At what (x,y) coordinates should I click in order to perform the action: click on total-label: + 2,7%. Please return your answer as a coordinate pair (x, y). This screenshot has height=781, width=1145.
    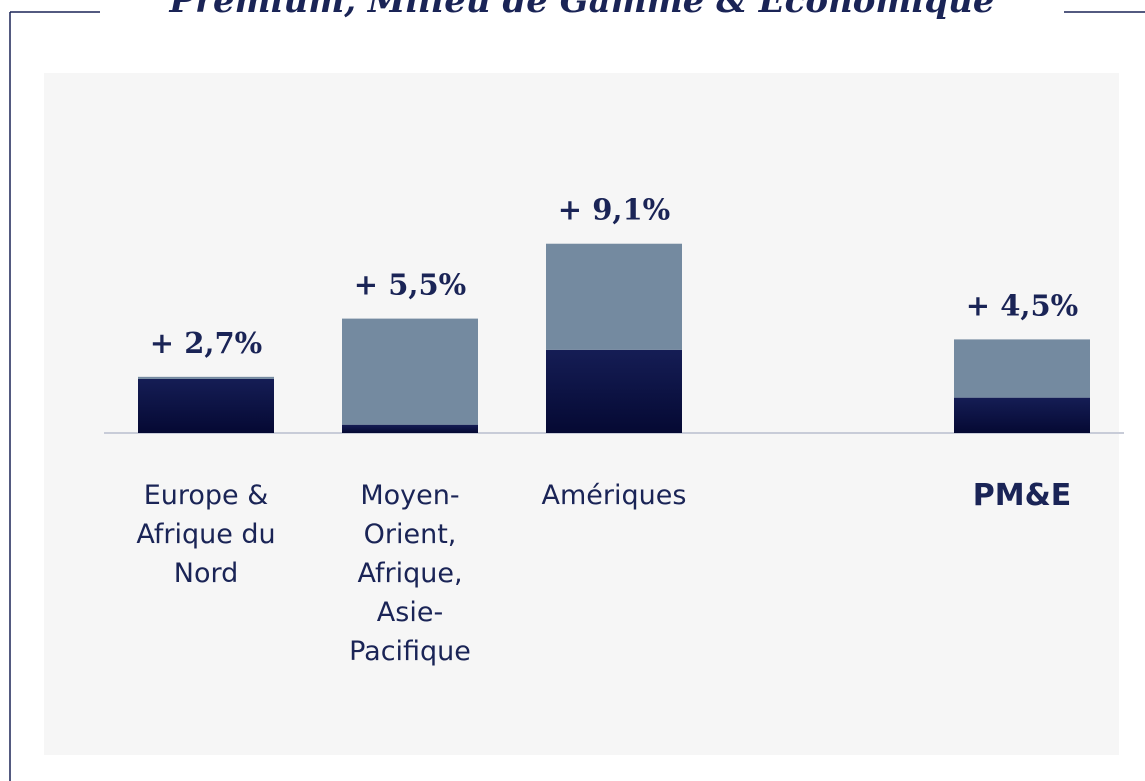
    Looking at the image, I should click on (206, 343).